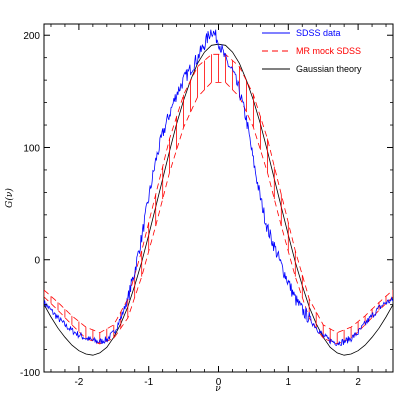 The image size is (415, 415). I want to click on y-tick-label: 0, so click(37, 261).